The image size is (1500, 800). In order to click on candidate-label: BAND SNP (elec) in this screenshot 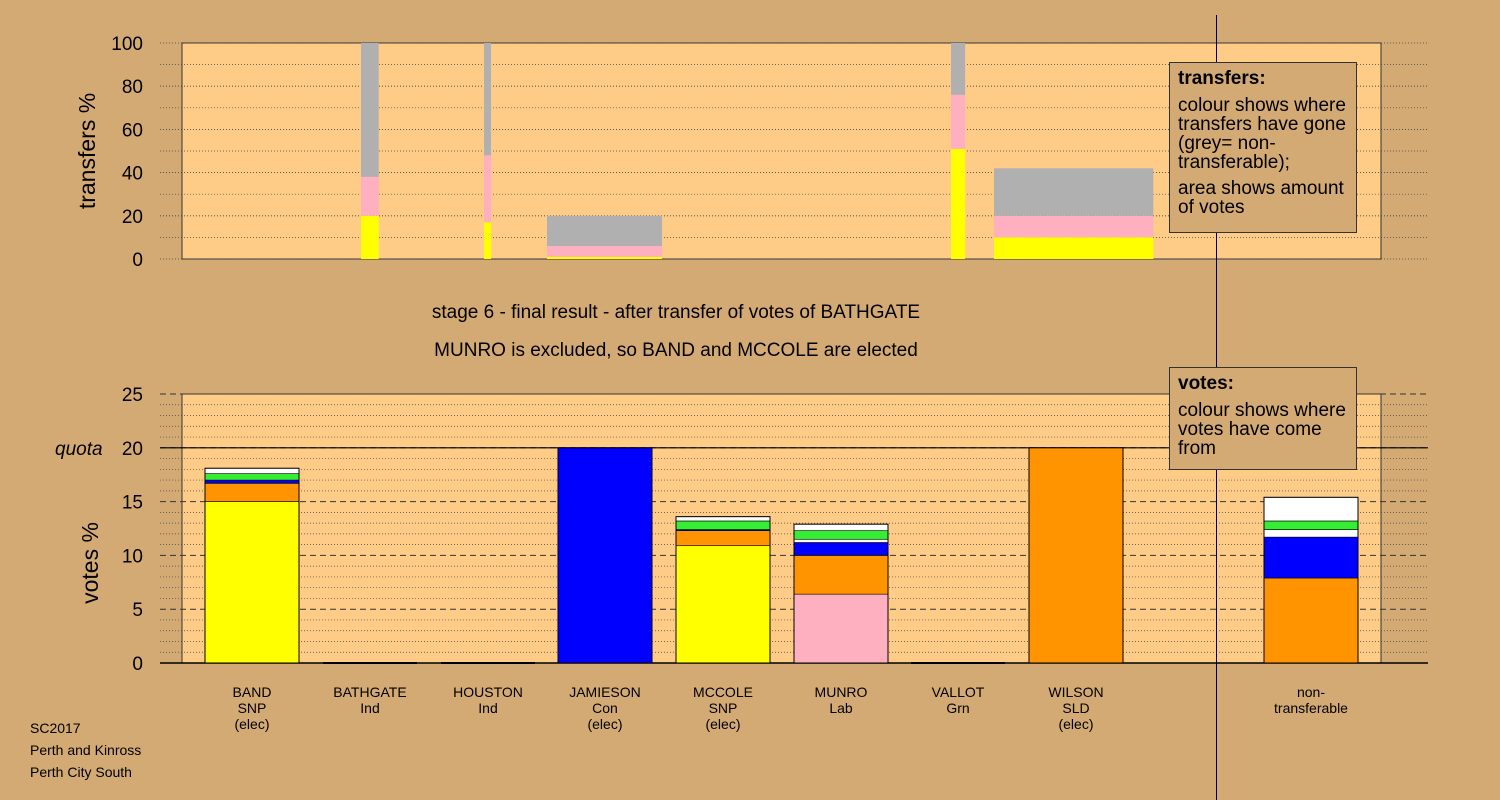, I will do `click(252, 708)`.